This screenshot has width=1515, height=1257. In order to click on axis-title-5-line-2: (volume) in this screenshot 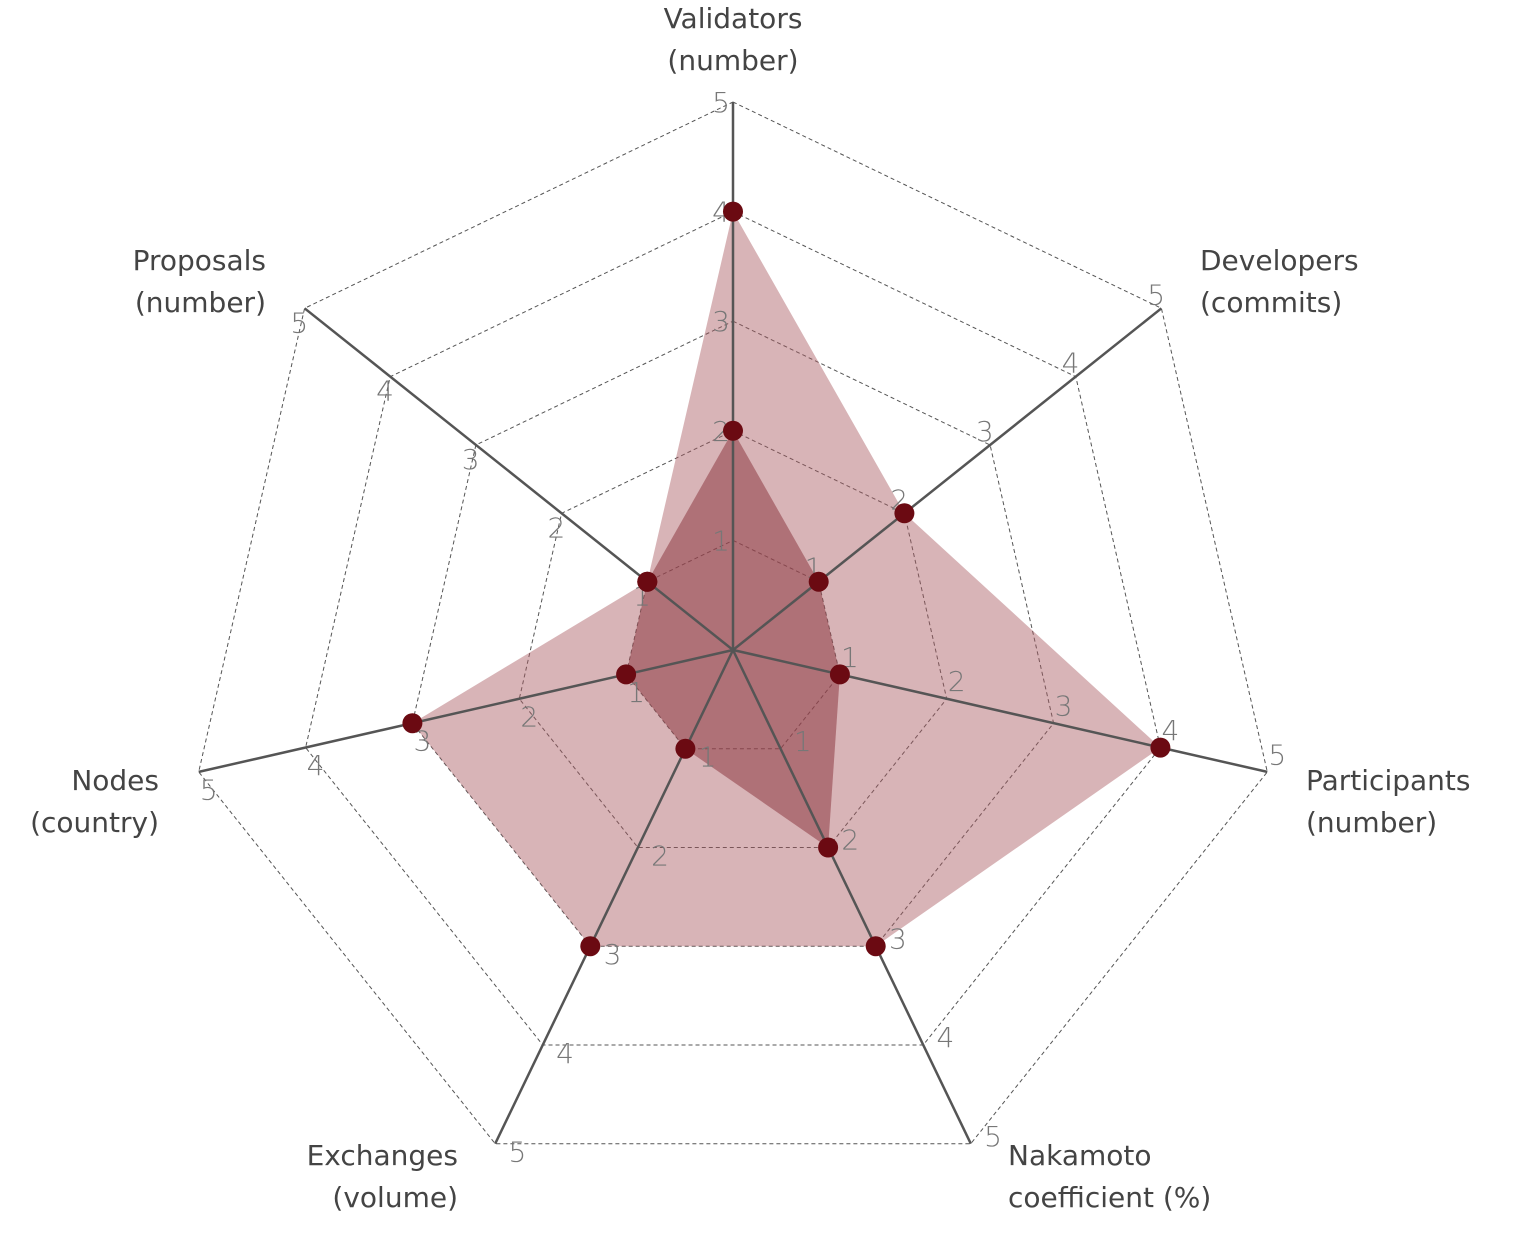, I will do `click(395, 1197)`.